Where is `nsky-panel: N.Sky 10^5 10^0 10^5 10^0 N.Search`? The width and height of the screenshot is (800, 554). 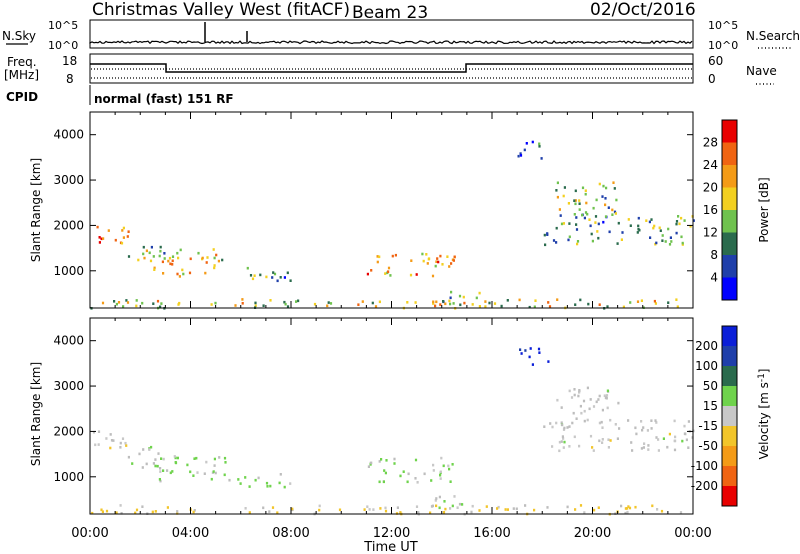
nsky-panel: N.Sky 10^5 10^0 10^5 10^0 N.Search is located at coordinates (401, 35).